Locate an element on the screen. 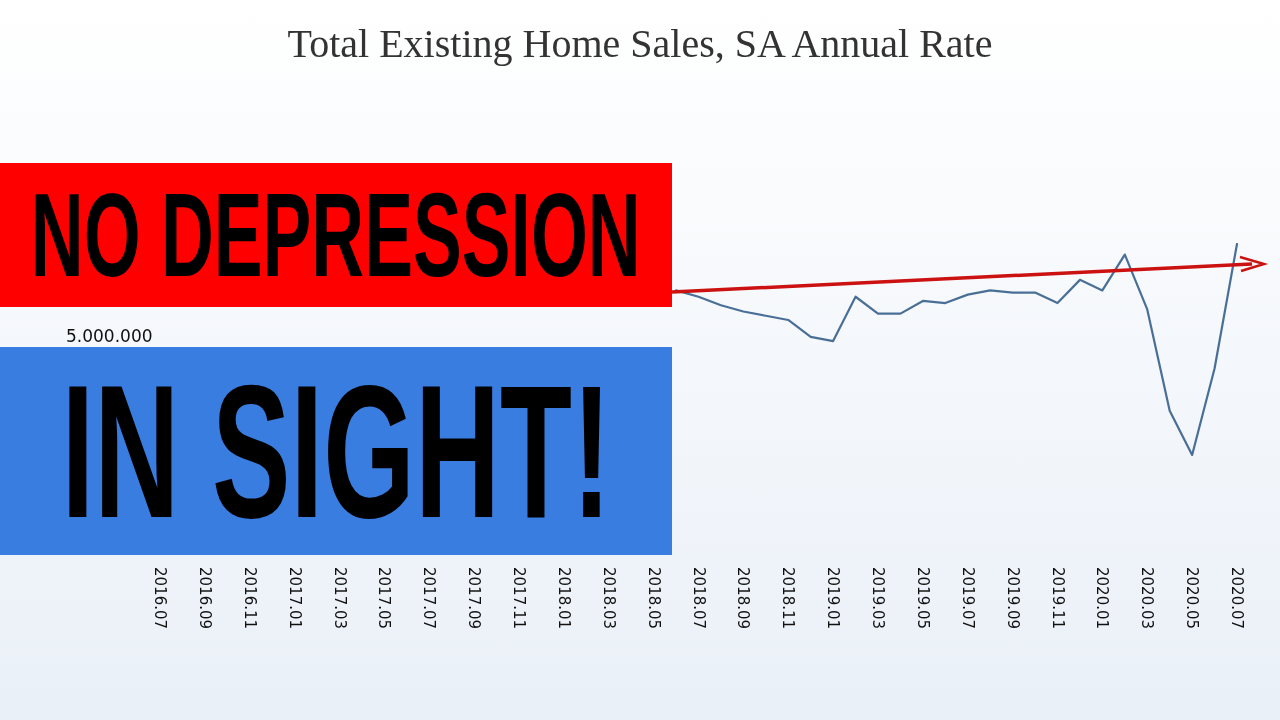 The width and height of the screenshot is (1280, 720). x-tick-label: 2017.11 is located at coordinates (519, 598).